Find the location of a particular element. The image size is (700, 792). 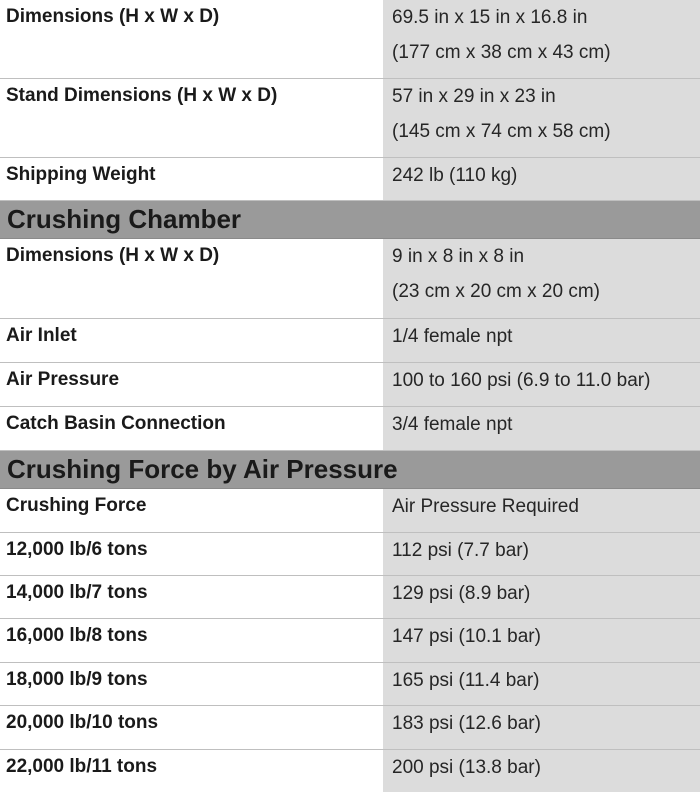

force-table-row: 14,000 lb/7 tons 129 psi (8.9 bar) is located at coordinates (350, 597).